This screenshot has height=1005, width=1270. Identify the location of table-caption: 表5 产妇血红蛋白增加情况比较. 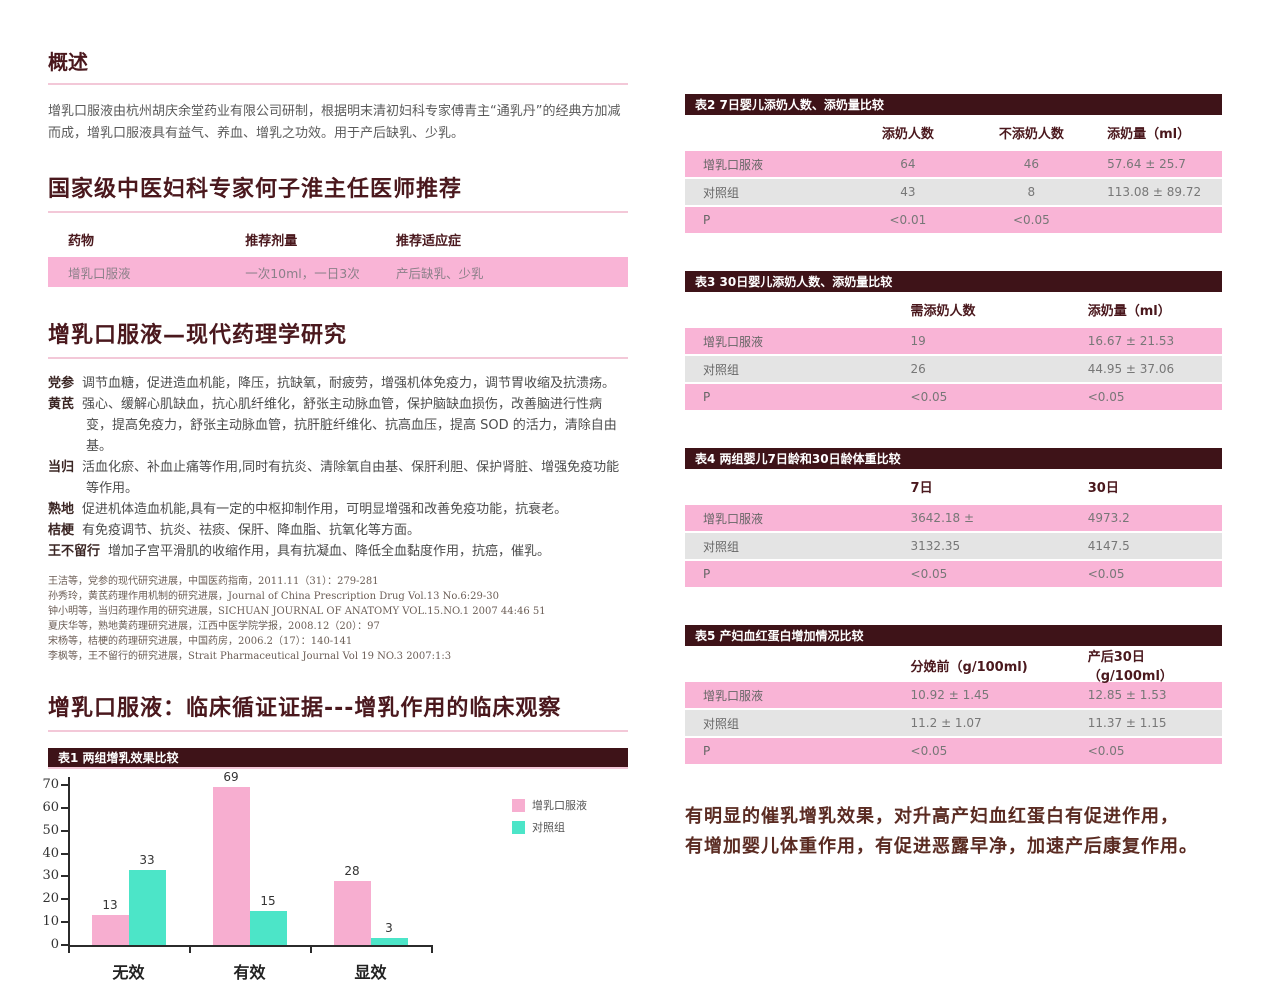
(953, 635).